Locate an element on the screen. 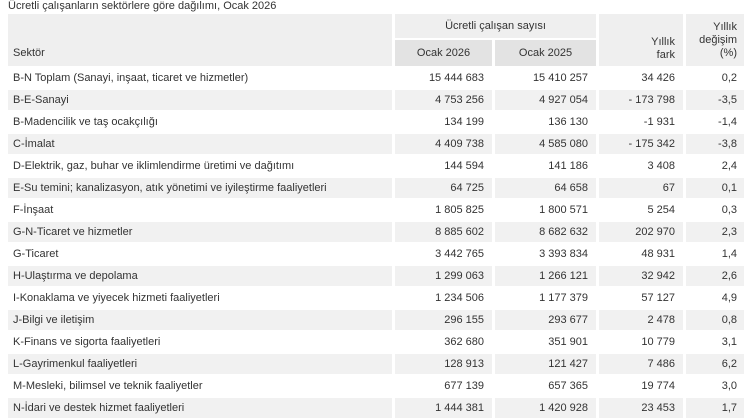 The image size is (750, 418). annual-change-cell: 3,0 is located at coordinates (715, 386).